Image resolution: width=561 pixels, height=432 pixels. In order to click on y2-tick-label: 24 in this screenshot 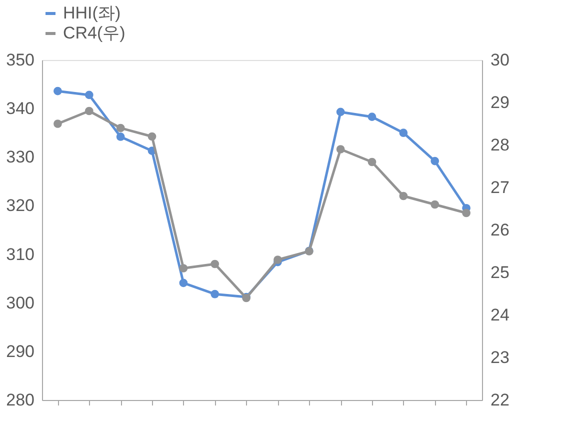, I will do `click(500, 315)`.